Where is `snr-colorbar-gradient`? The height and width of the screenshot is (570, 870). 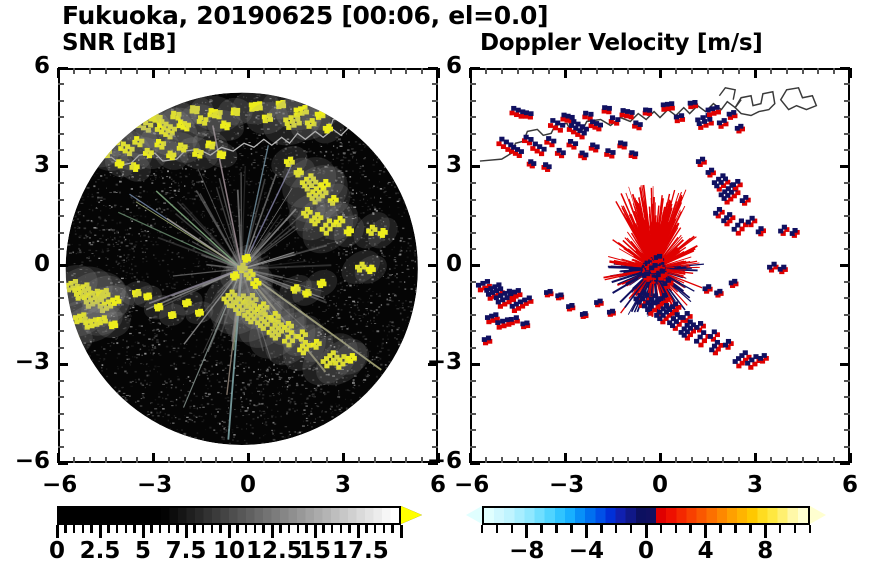 snr-colorbar-gradient is located at coordinates (229, 515).